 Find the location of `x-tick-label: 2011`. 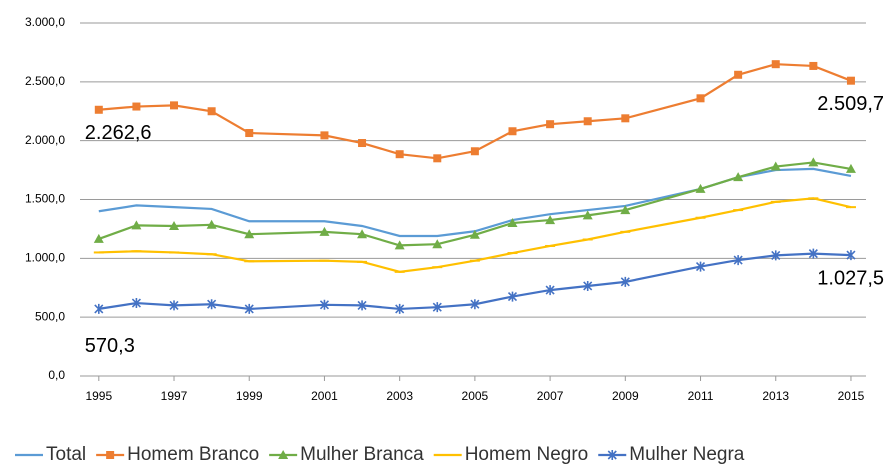

x-tick-label: 2011 is located at coordinates (701, 396).